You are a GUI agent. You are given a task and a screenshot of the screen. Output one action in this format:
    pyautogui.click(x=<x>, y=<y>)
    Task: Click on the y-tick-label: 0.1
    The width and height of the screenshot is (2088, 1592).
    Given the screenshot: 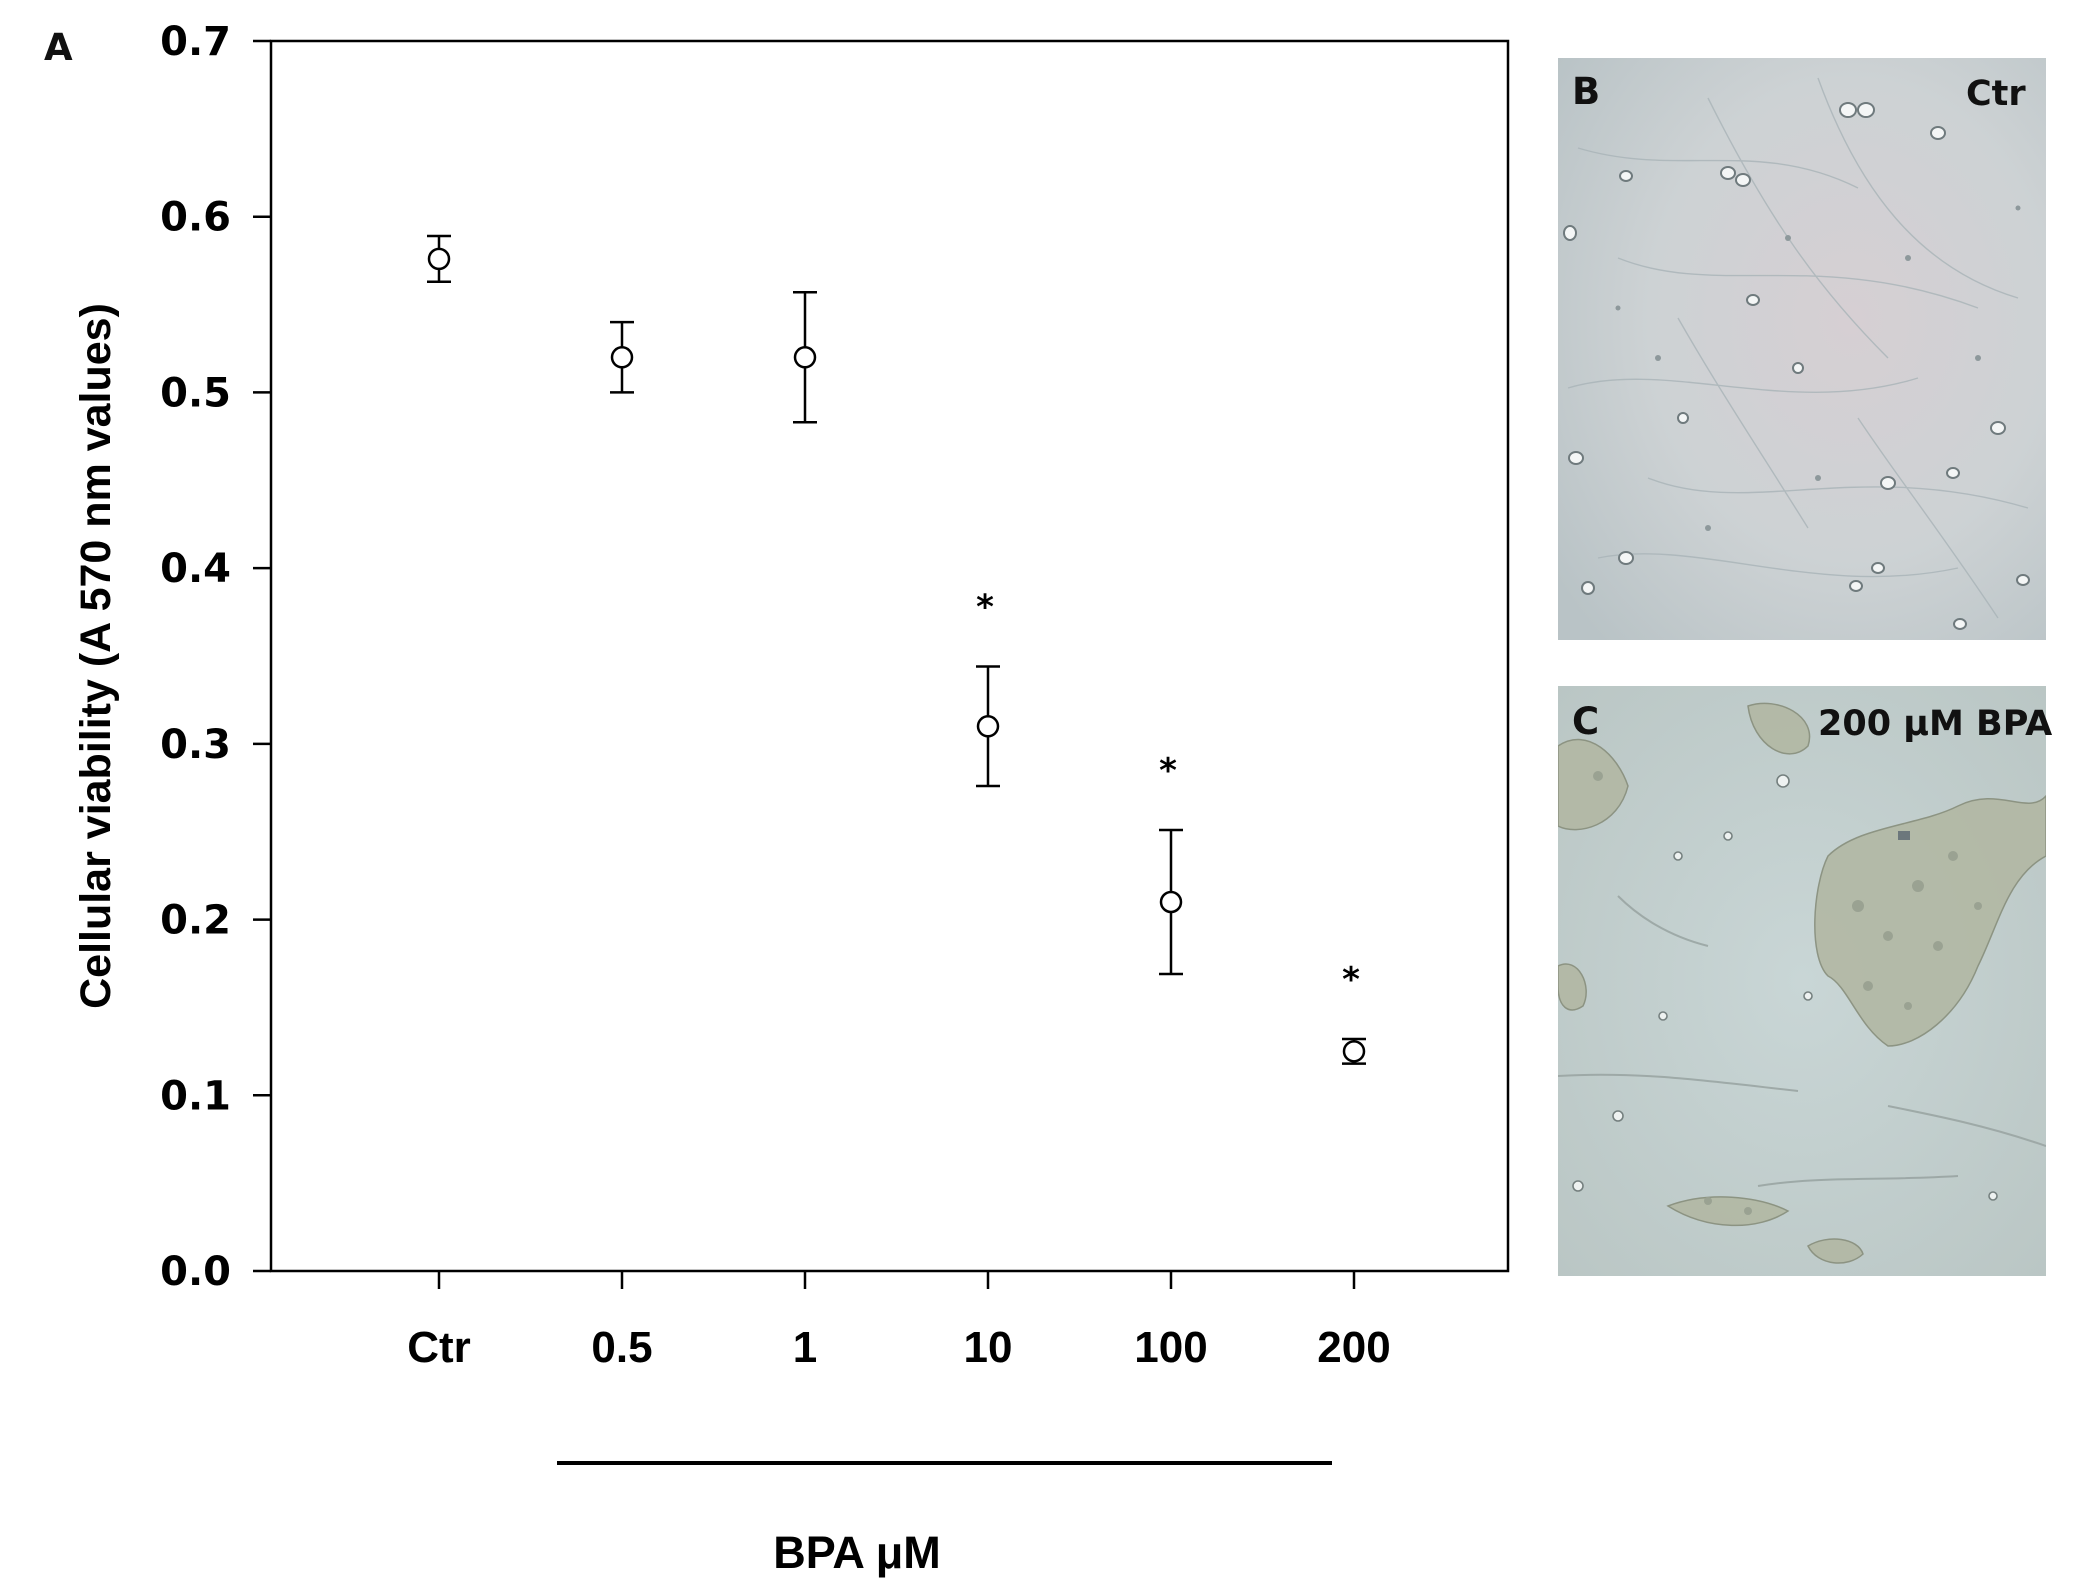 What is the action you would take?
    pyautogui.click(x=195, y=1096)
    